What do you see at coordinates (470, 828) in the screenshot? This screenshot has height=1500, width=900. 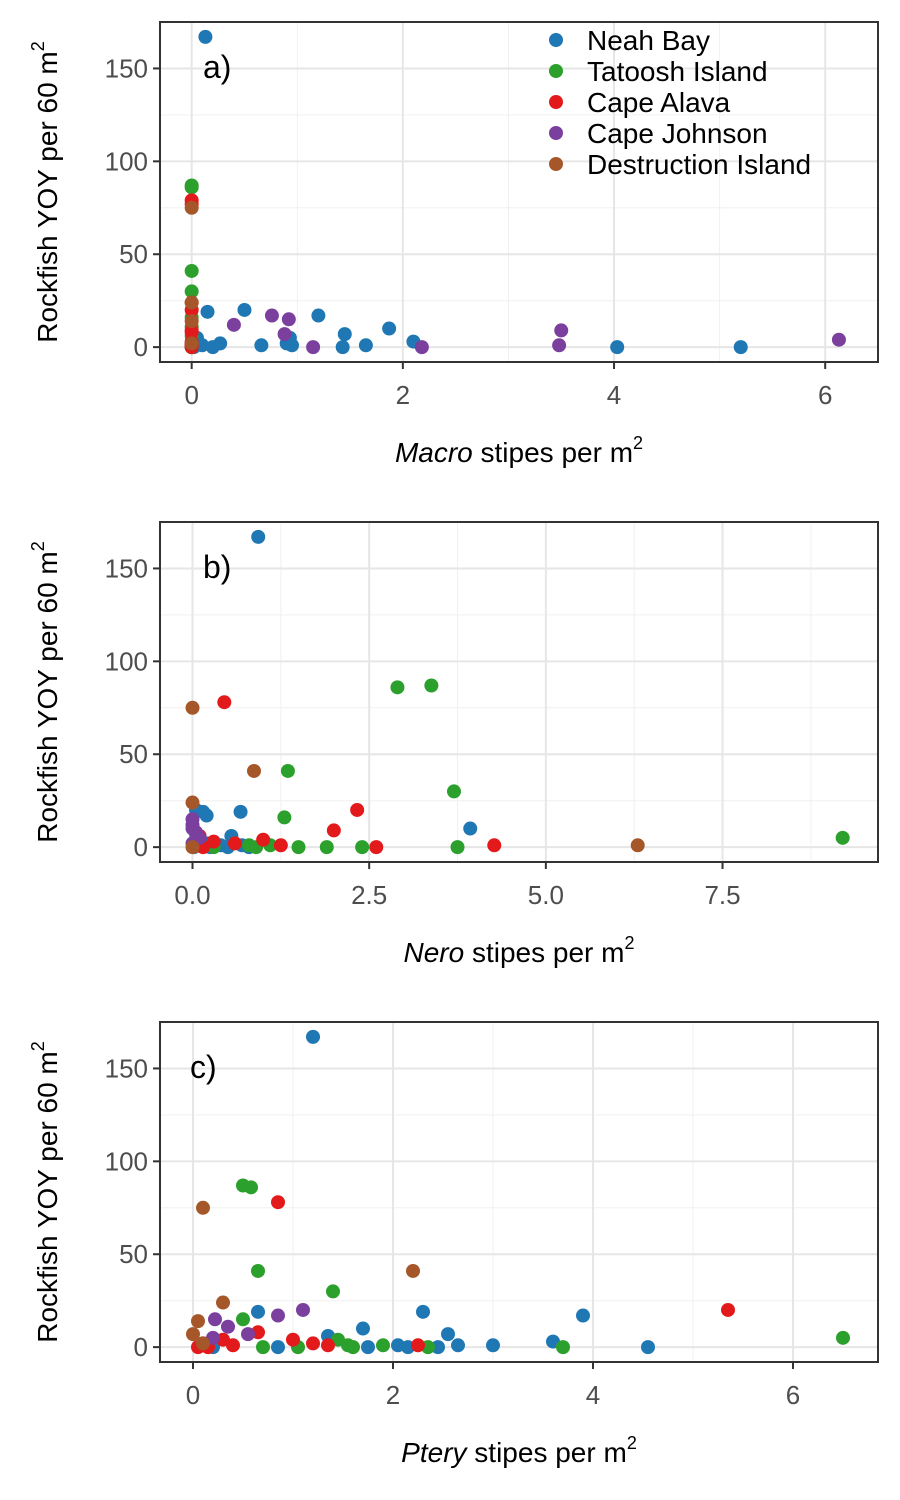 I see `point-neah-bay-b` at bounding box center [470, 828].